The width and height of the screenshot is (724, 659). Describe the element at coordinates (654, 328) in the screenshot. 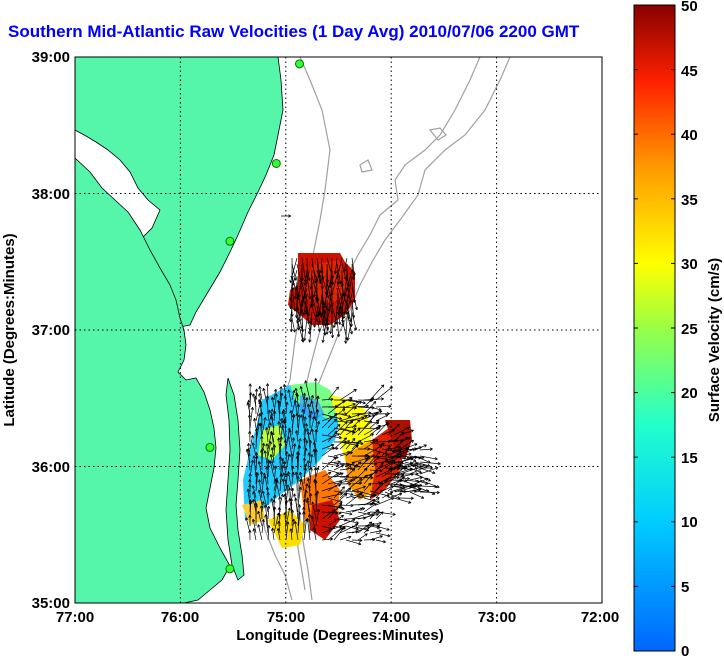

I see `colorbar-gradient` at that location.